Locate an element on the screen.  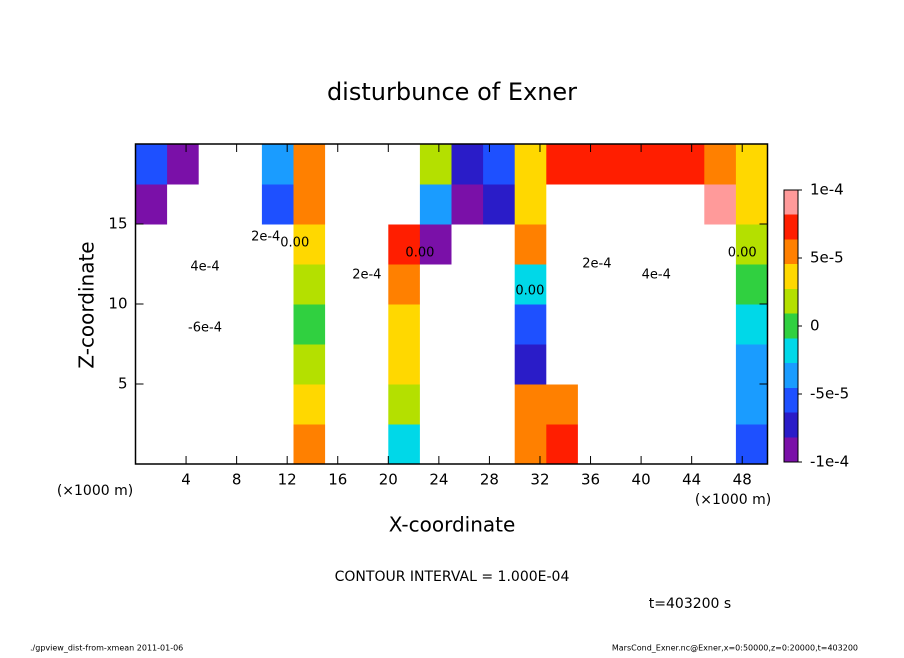
x-axis-label: X-coordinate is located at coordinates (452, 525).